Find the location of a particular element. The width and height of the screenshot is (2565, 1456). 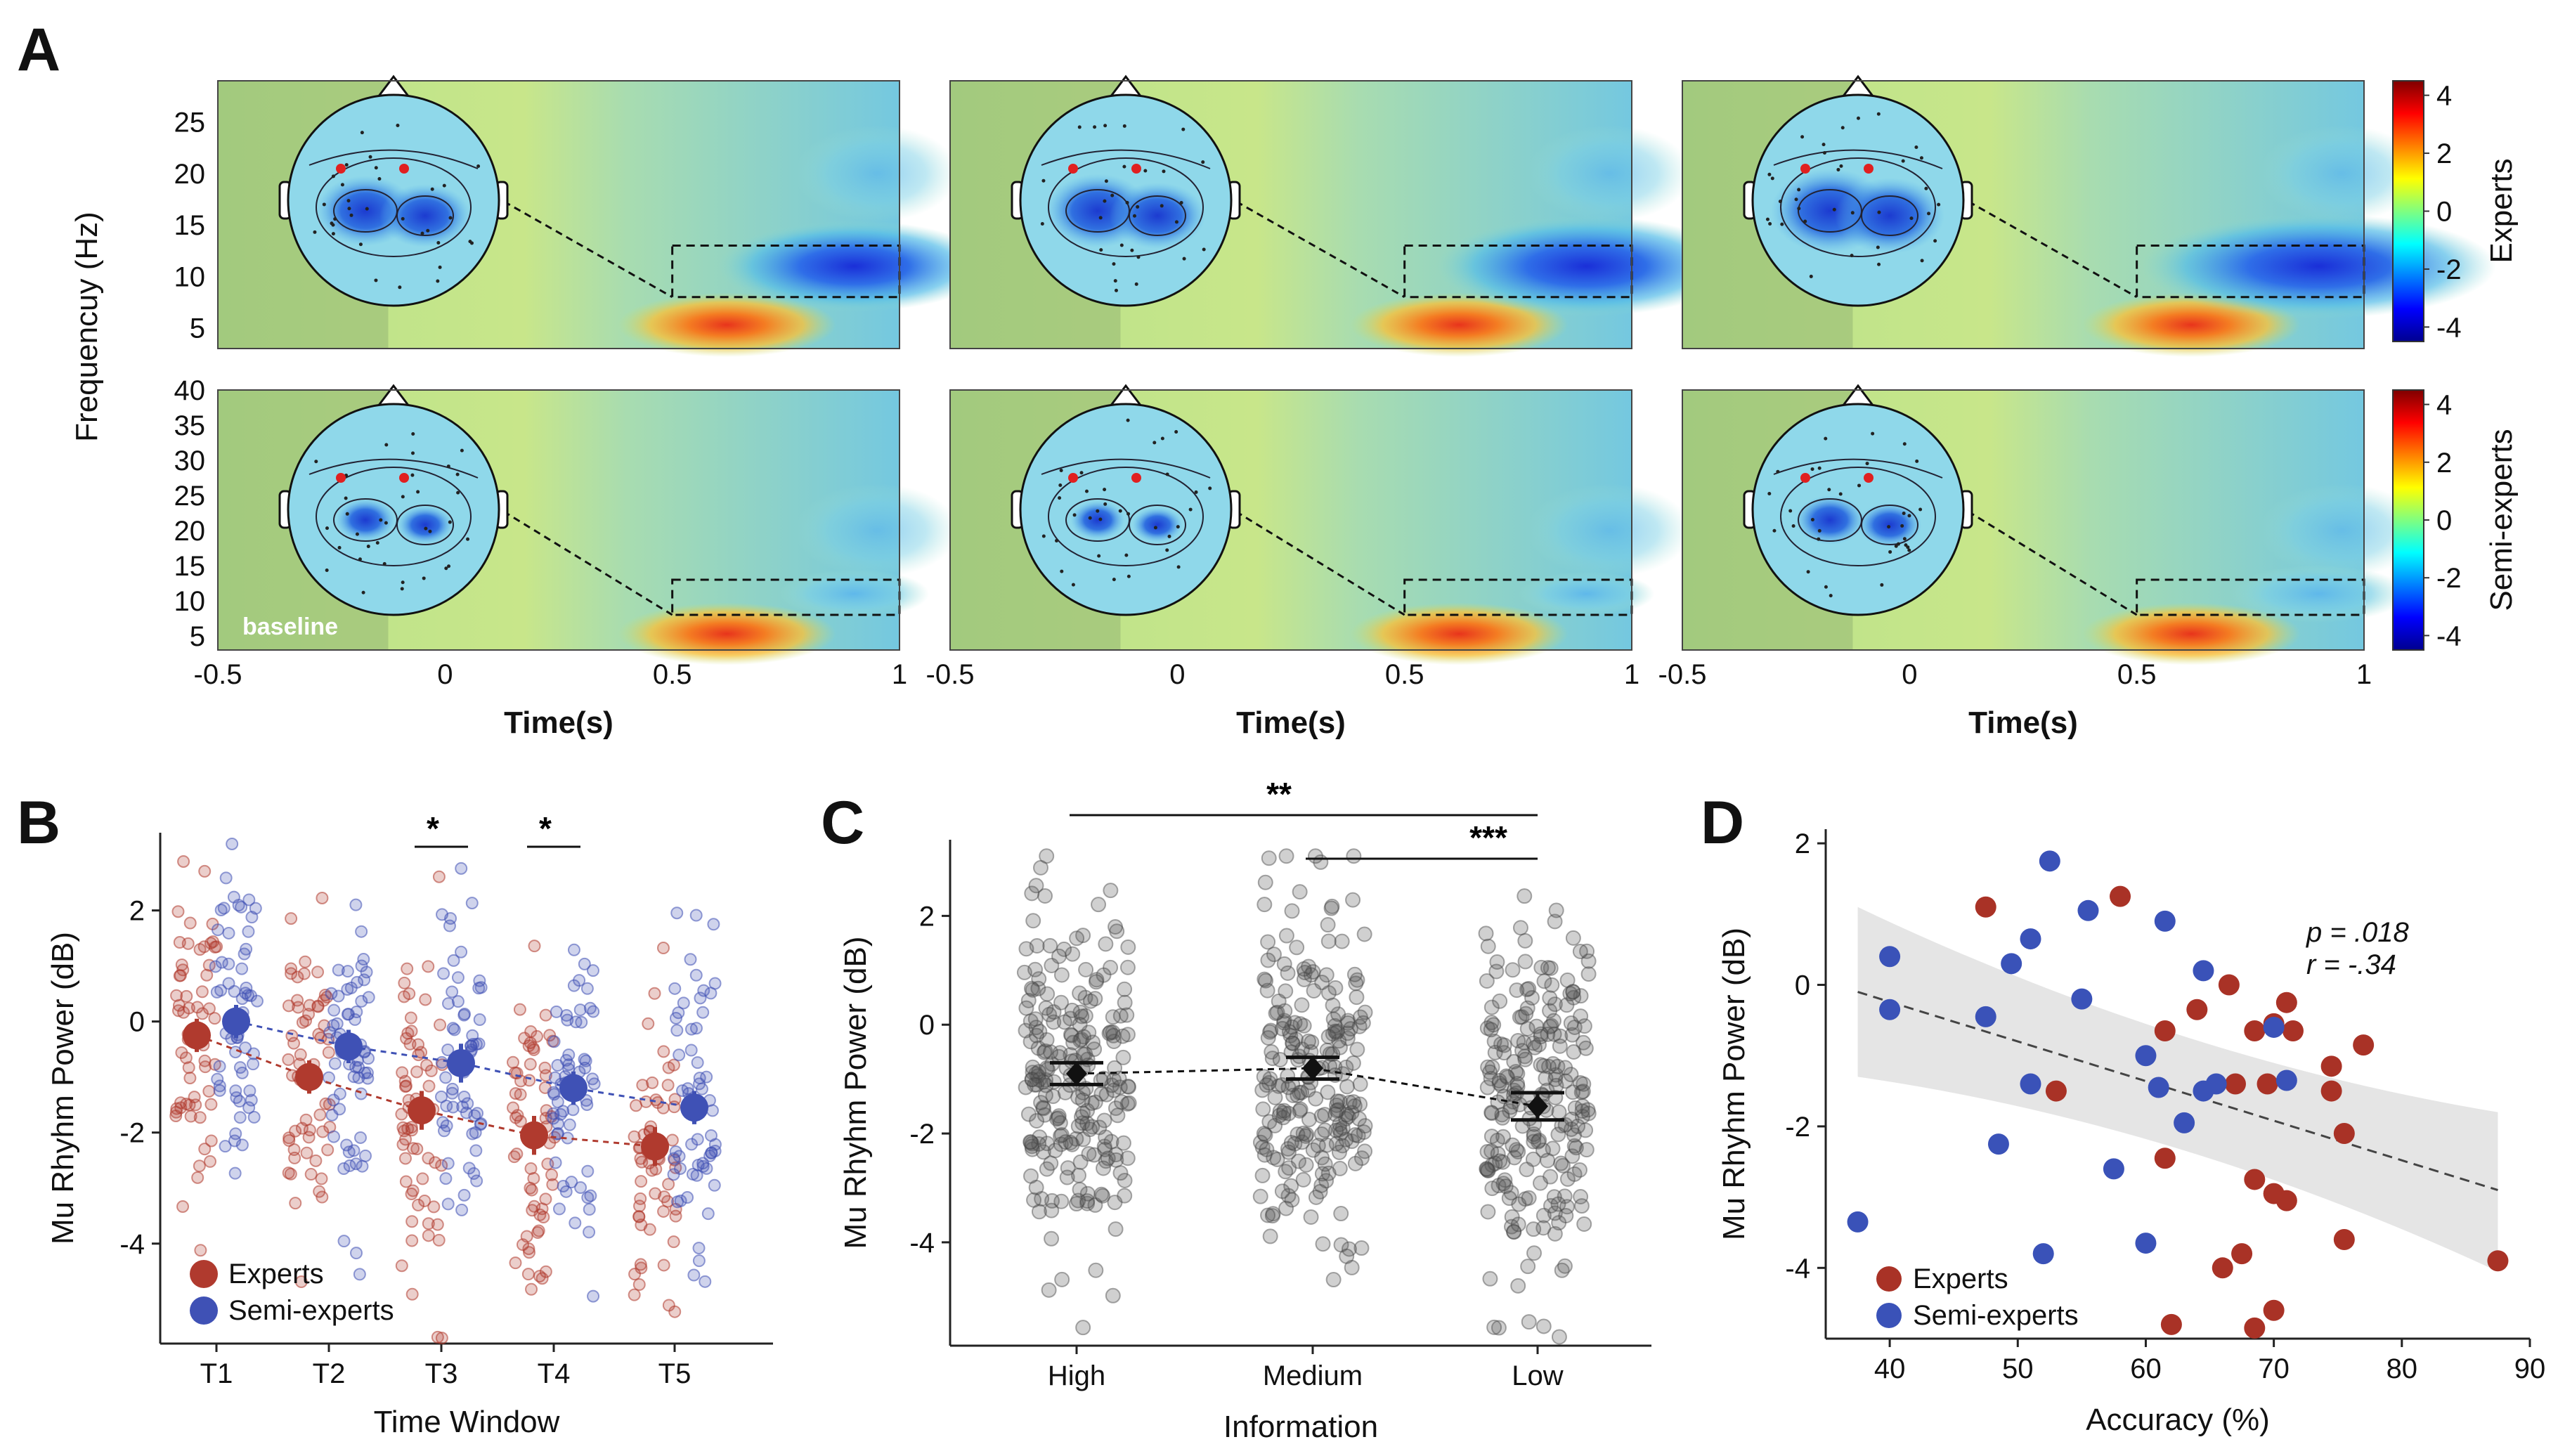

tf-mu-blob is located at coordinates (1586, 266).